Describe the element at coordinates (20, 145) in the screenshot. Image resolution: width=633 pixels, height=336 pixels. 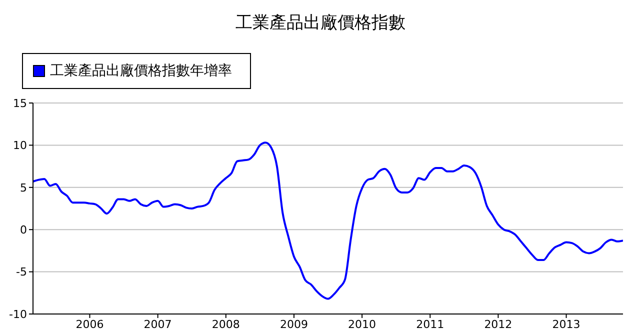
I see `y-tick-label: 10` at that location.